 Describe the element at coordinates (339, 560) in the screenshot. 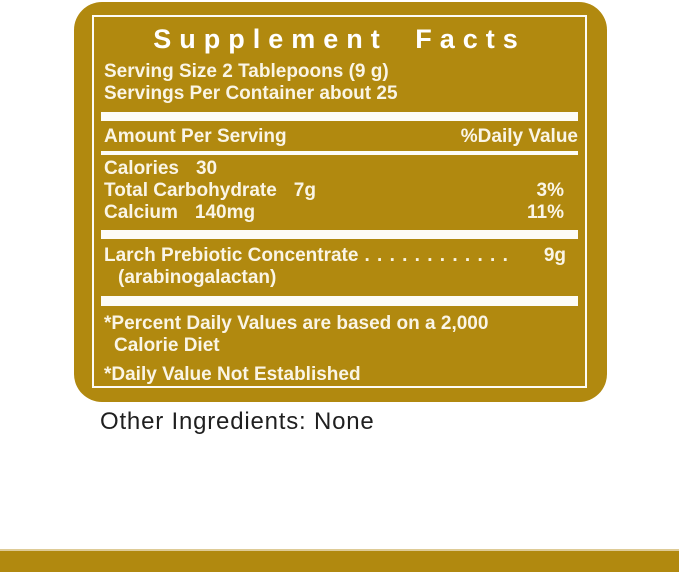

I see `bottom-gold-strip` at that location.